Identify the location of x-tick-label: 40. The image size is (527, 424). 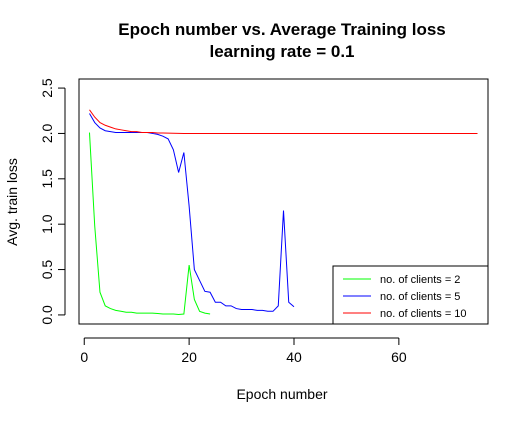
(294, 357).